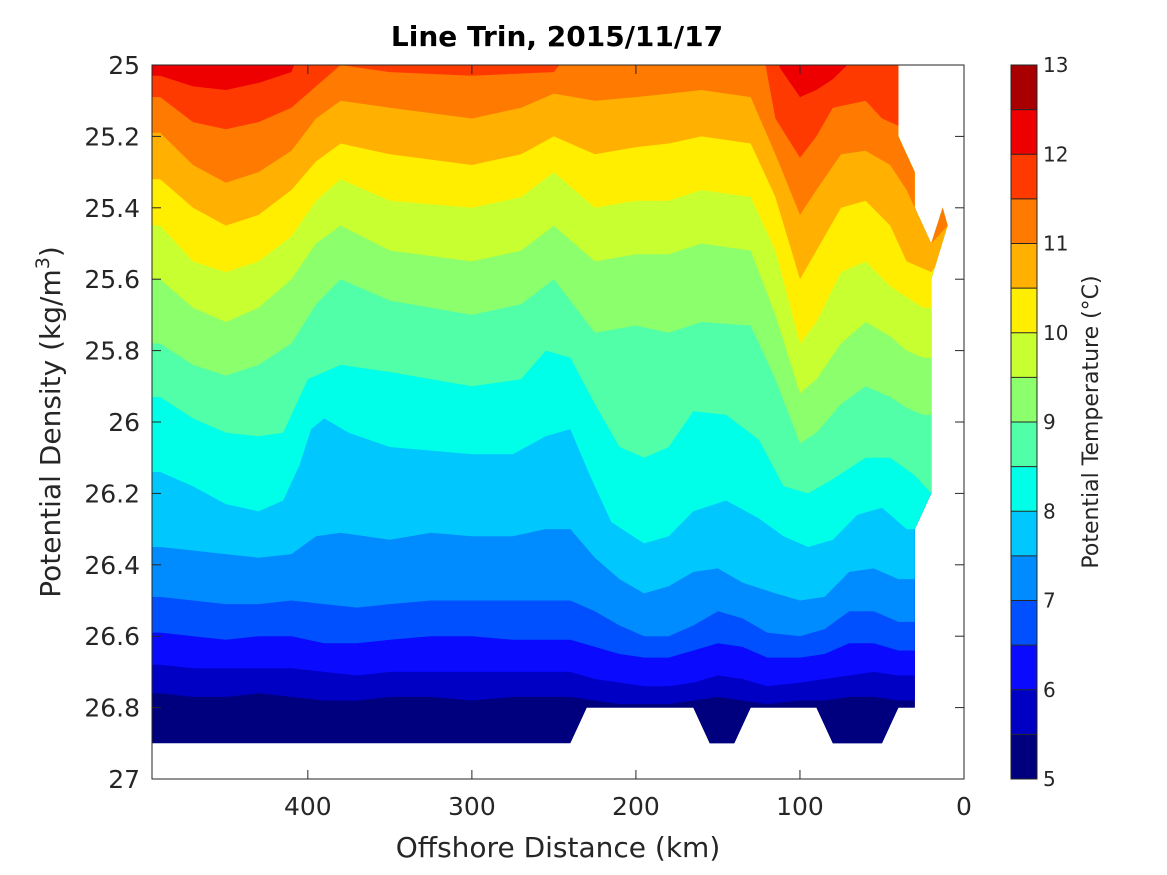  What do you see at coordinates (800, 806) in the screenshot?
I see `x-tick-label: 100` at bounding box center [800, 806].